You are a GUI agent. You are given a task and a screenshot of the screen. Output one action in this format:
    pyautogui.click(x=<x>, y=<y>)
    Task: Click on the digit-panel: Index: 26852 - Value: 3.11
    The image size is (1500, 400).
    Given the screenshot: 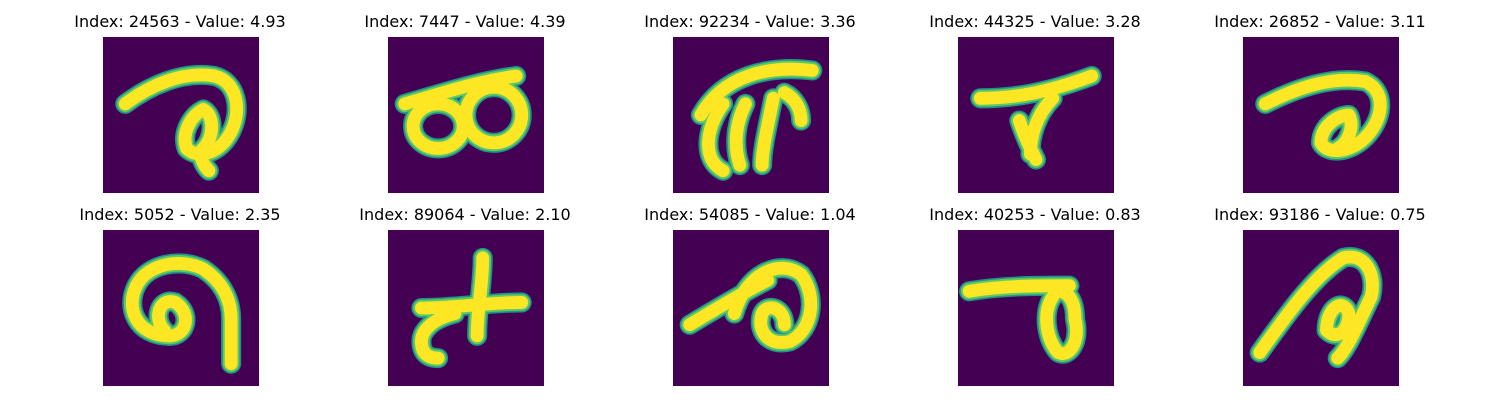 What is the action you would take?
    pyautogui.click(x=1320, y=102)
    